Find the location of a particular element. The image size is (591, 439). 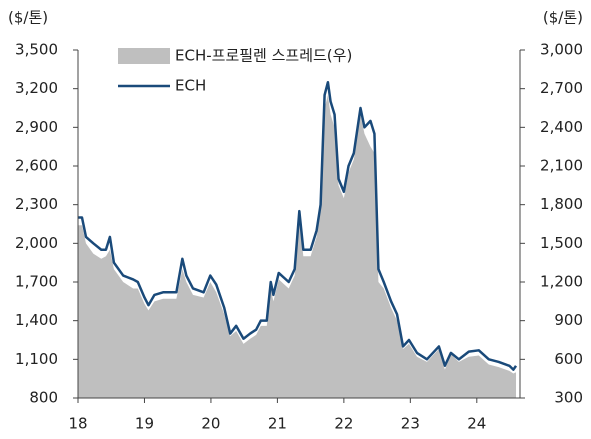

y-tick-label: 3,500 is located at coordinates (36, 50).